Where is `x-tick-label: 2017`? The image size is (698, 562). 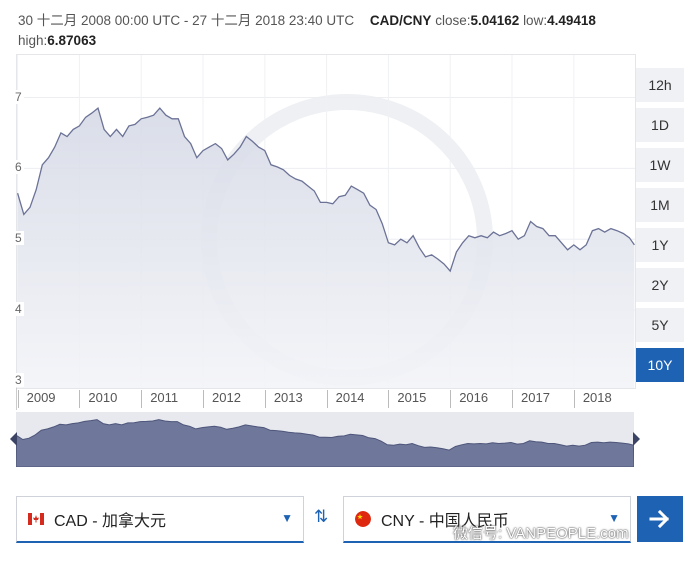 x-tick-label: 2017 is located at coordinates (531, 399).